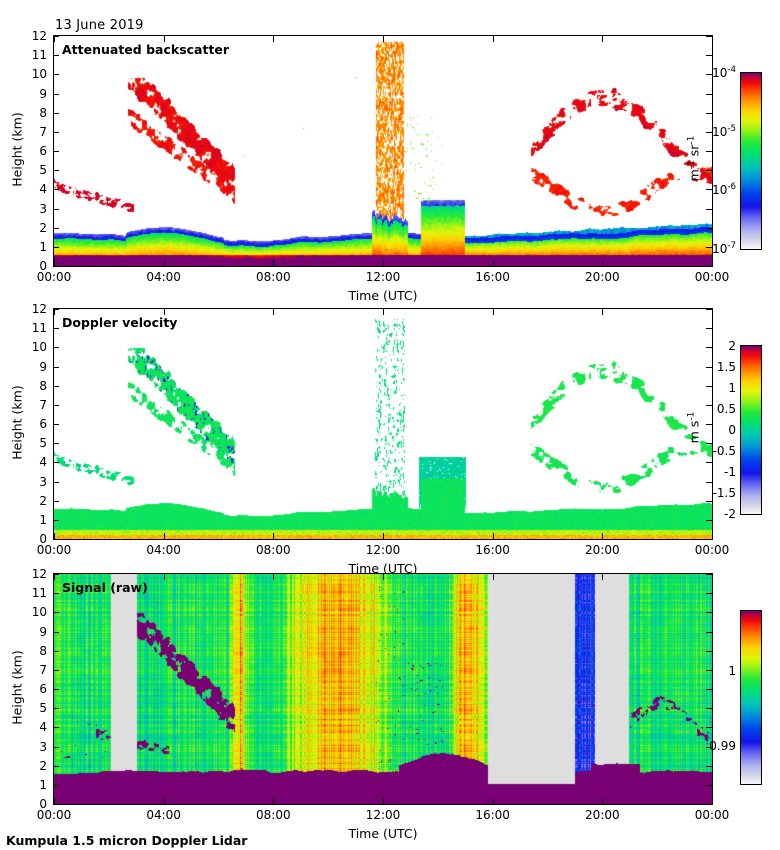  Describe the element at coordinates (694, 158) in the screenshot. I see `colorbar-title: m-1 sr-1` at that location.